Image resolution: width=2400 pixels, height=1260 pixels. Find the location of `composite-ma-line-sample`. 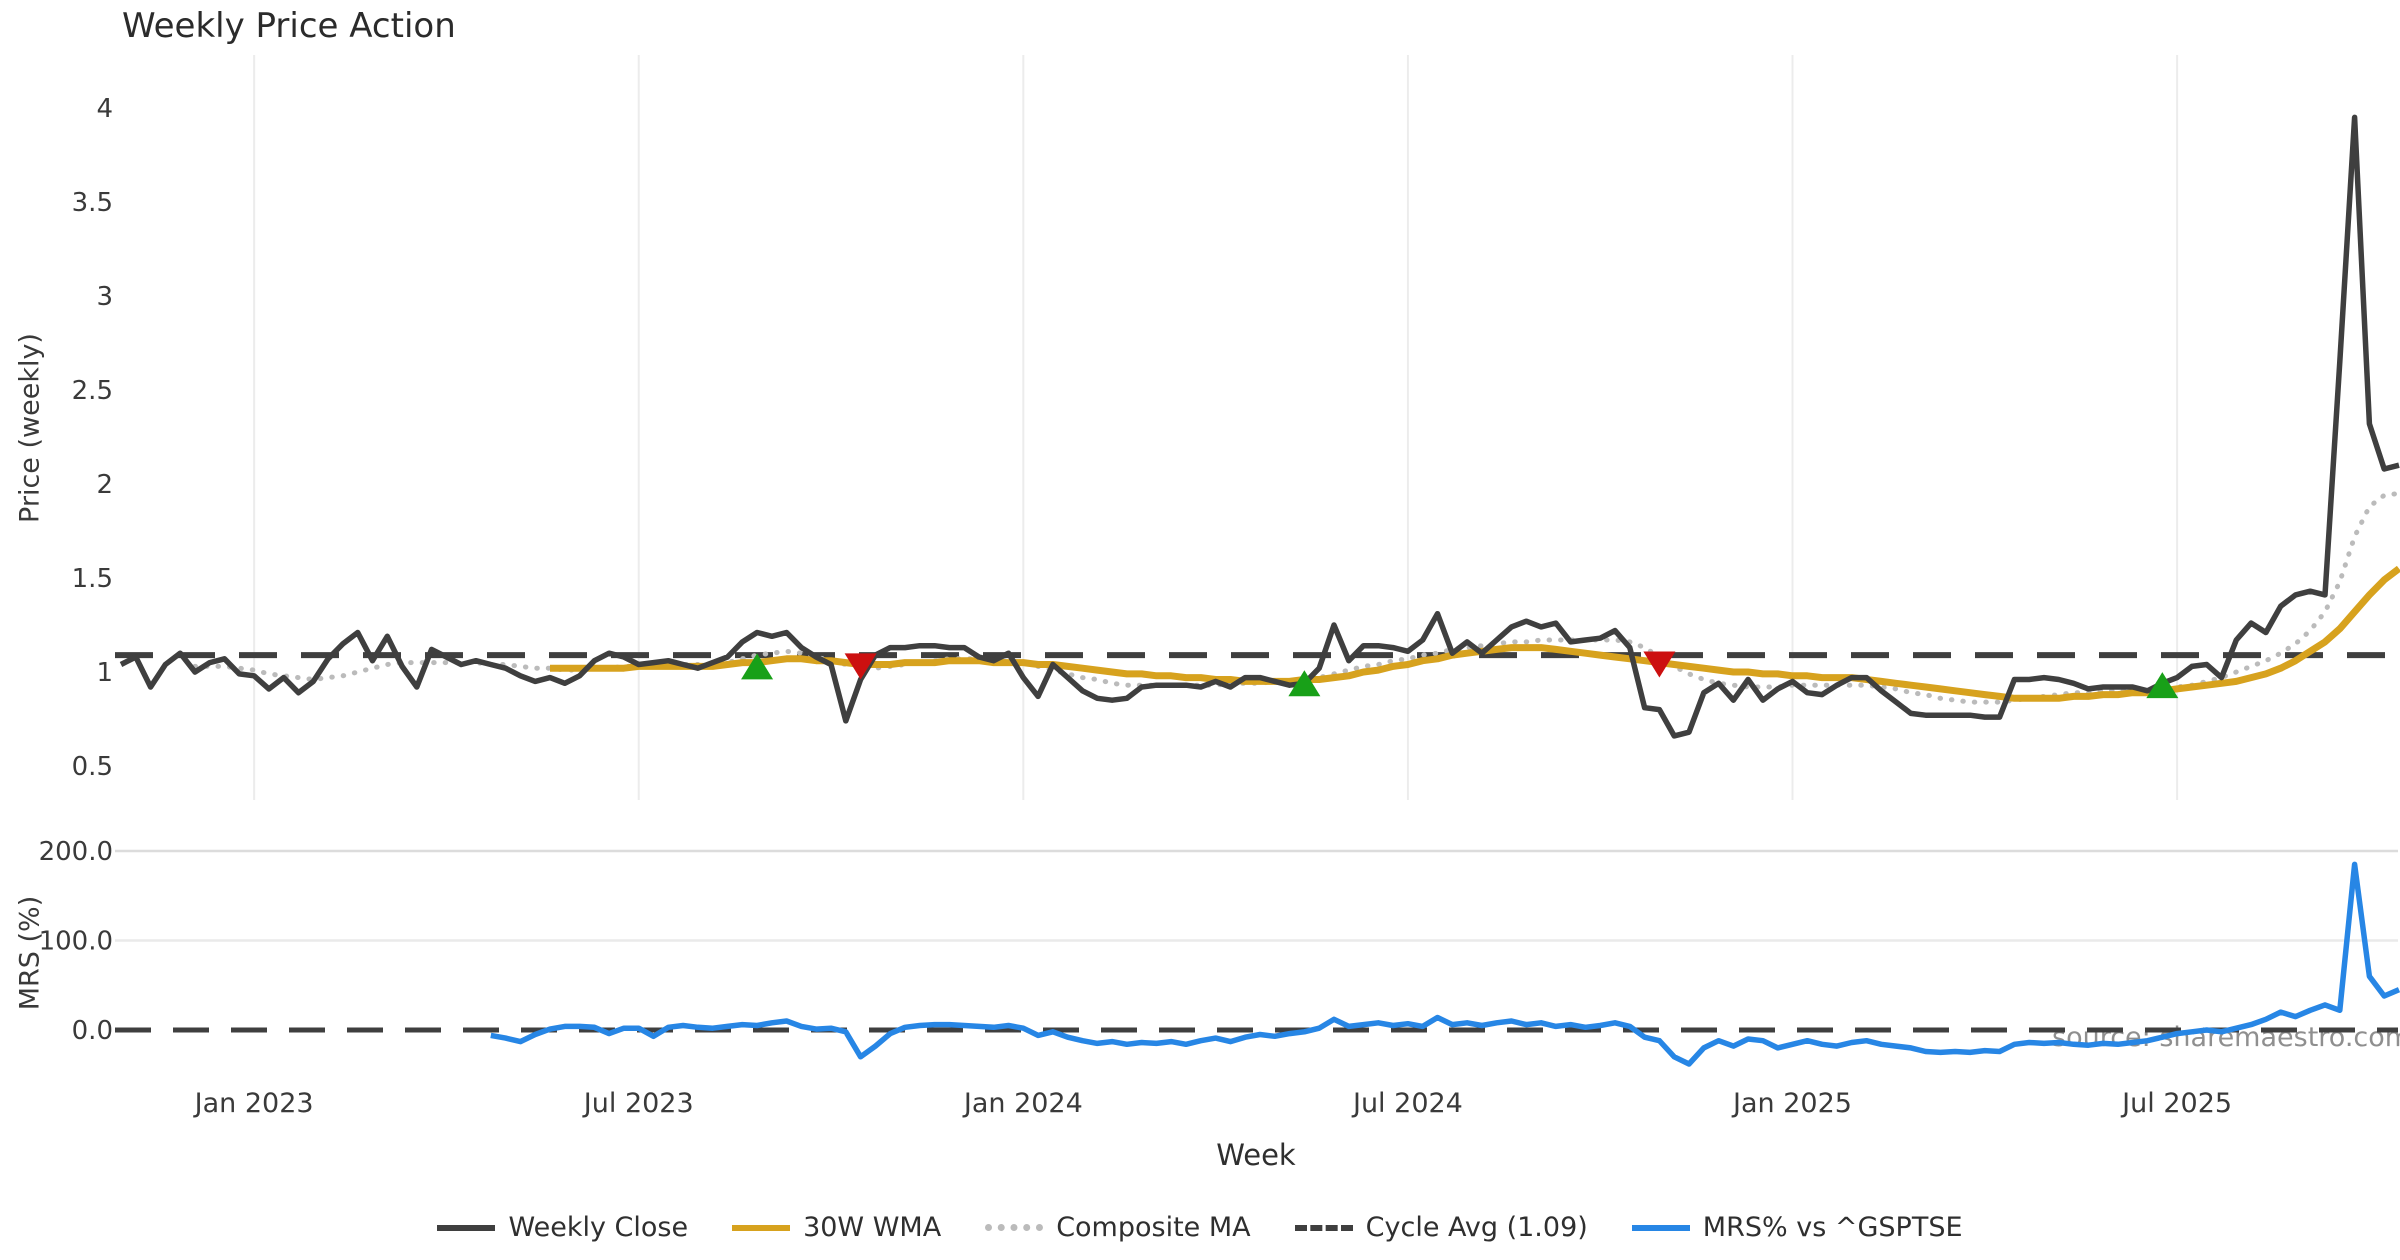

composite-ma-line-sample is located at coordinates (1014, 1227).